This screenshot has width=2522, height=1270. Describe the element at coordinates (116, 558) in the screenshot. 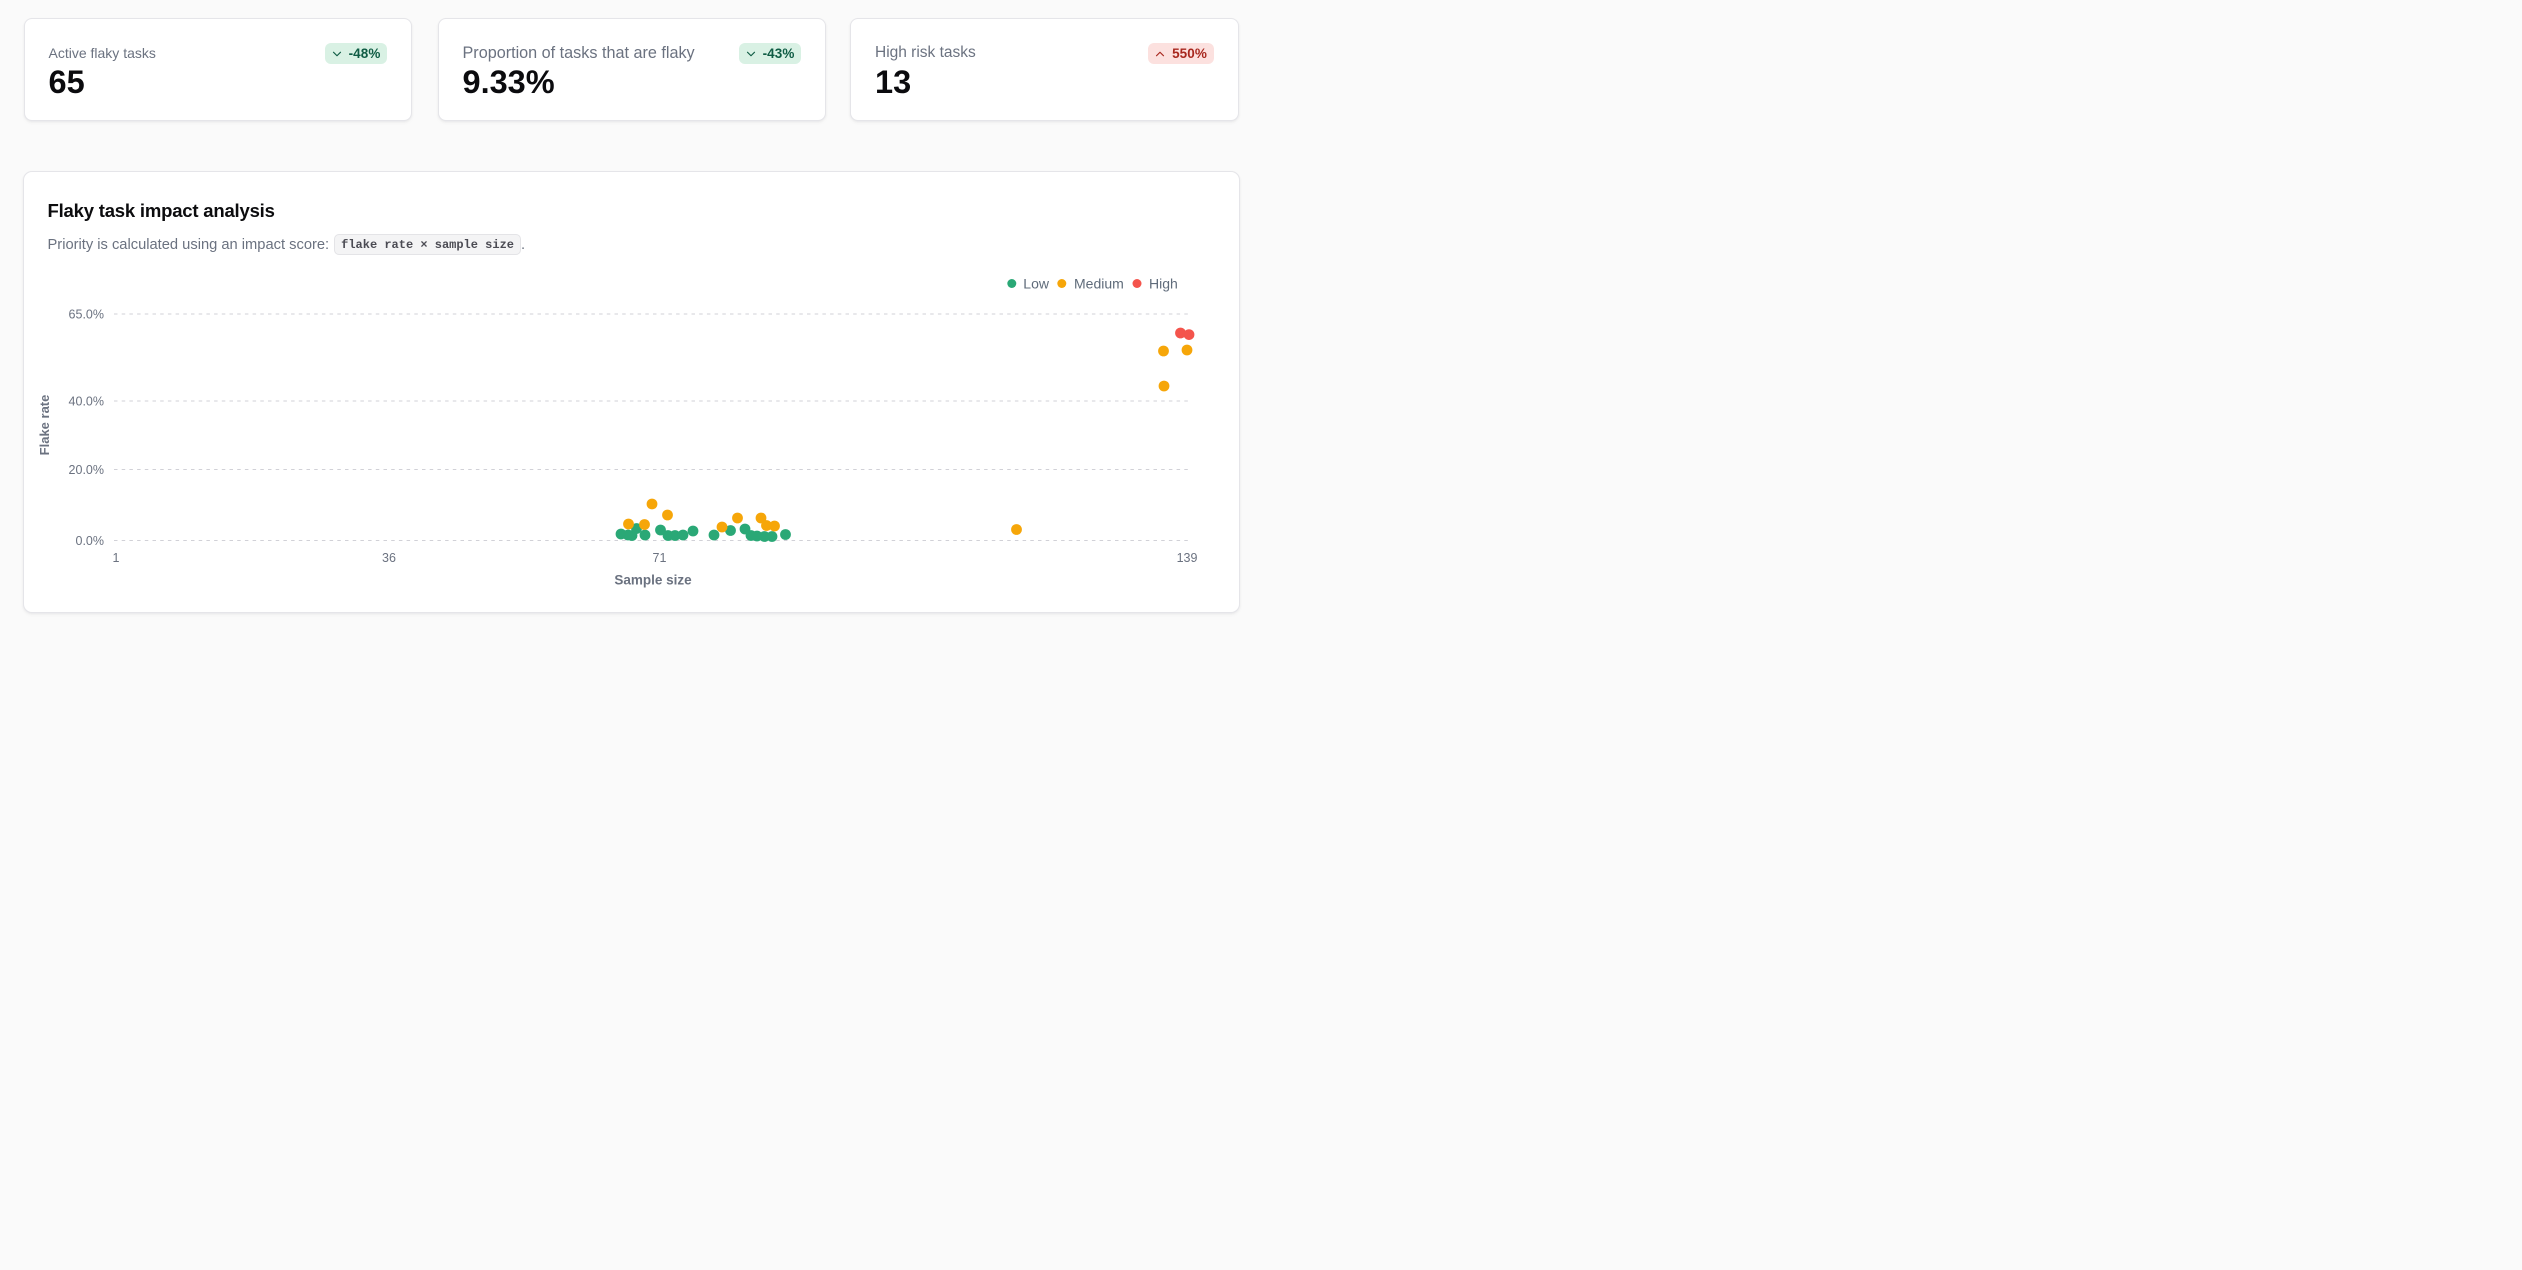

I see `svg-text: 1` at that location.